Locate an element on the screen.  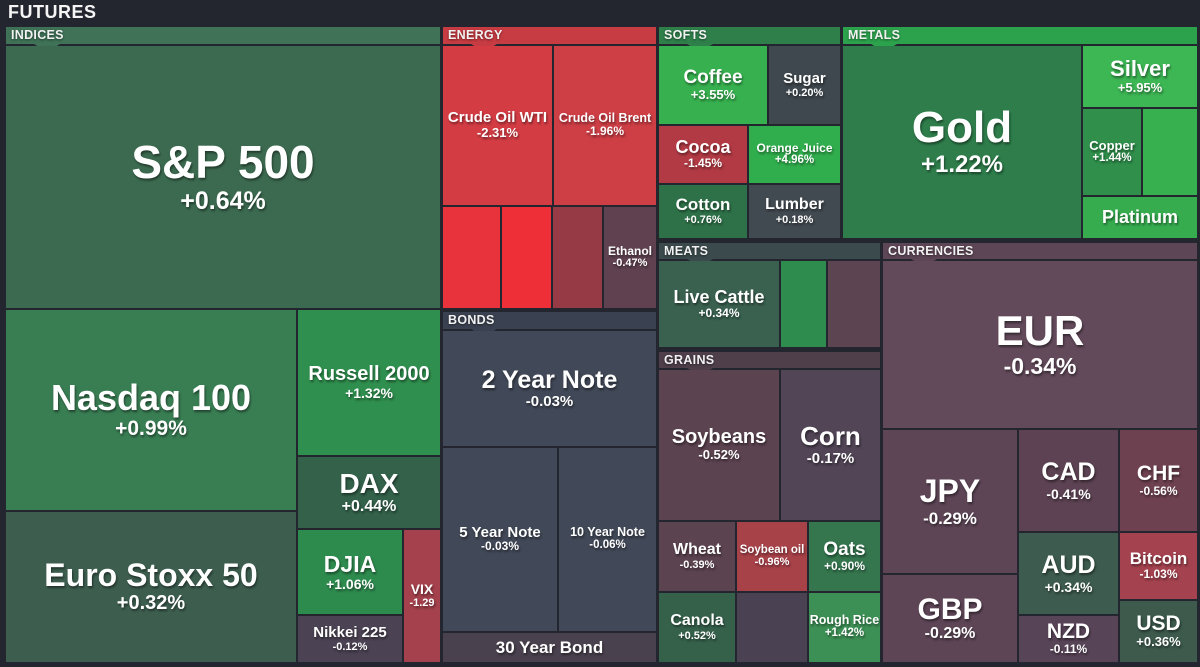
tile-soybeans: Soybeans -0.52% is located at coordinates (719, 445).